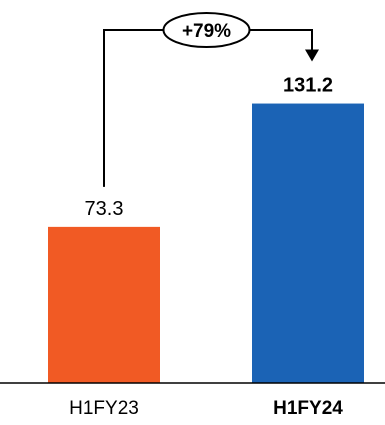  What do you see at coordinates (104, 209) in the screenshot?
I see `value-label-h1fy23: 73.3` at bounding box center [104, 209].